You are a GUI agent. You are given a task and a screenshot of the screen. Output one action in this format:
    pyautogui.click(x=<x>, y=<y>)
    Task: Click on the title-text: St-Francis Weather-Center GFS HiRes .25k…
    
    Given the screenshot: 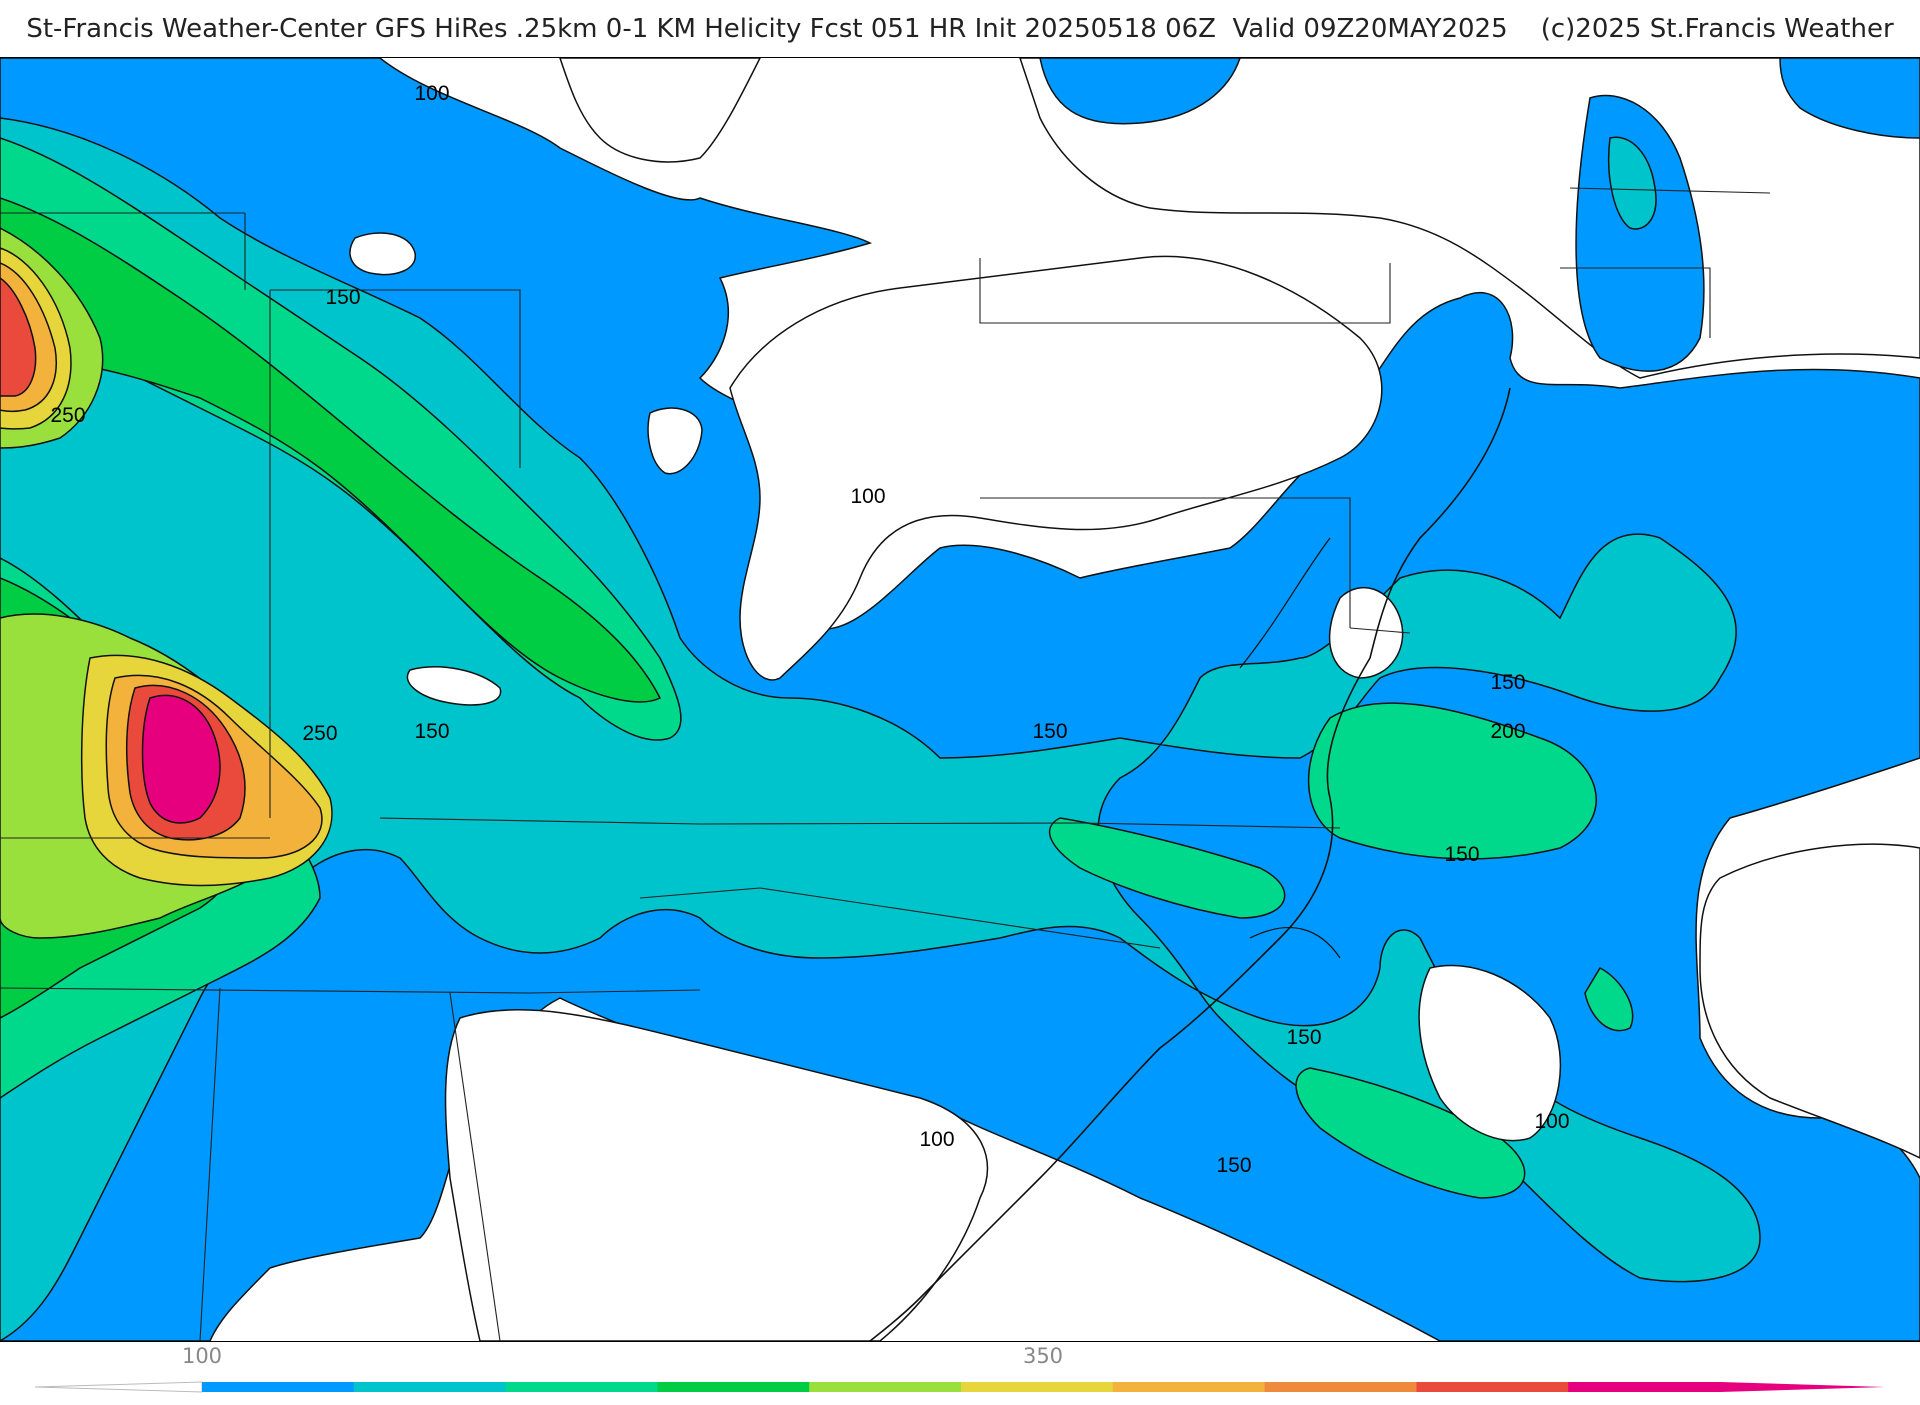 What is the action you would take?
    pyautogui.click(x=767, y=29)
    